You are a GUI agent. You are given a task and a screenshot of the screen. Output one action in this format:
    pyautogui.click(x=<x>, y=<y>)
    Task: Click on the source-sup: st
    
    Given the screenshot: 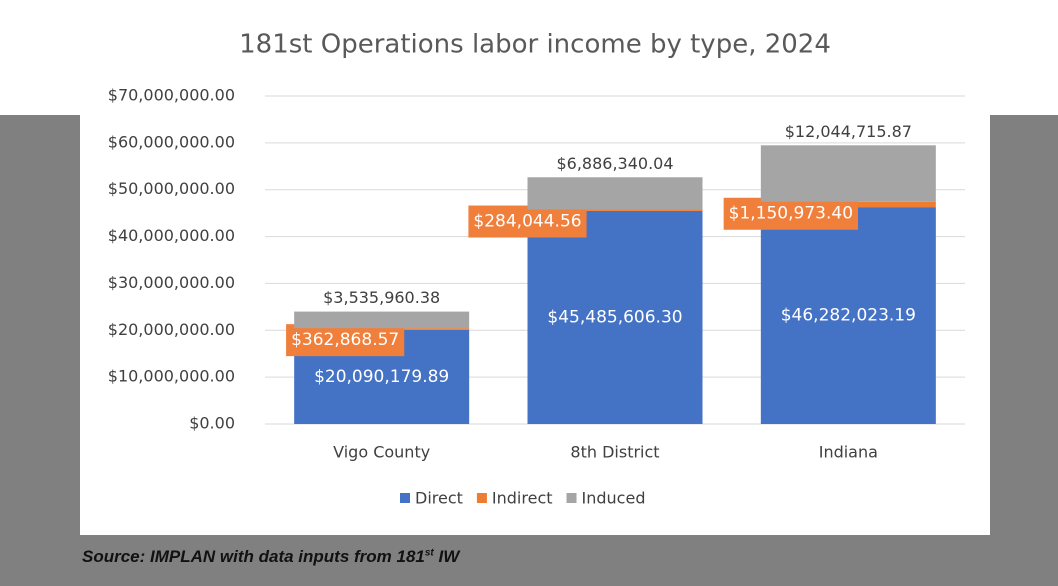 What is the action you would take?
    pyautogui.click(x=429, y=553)
    